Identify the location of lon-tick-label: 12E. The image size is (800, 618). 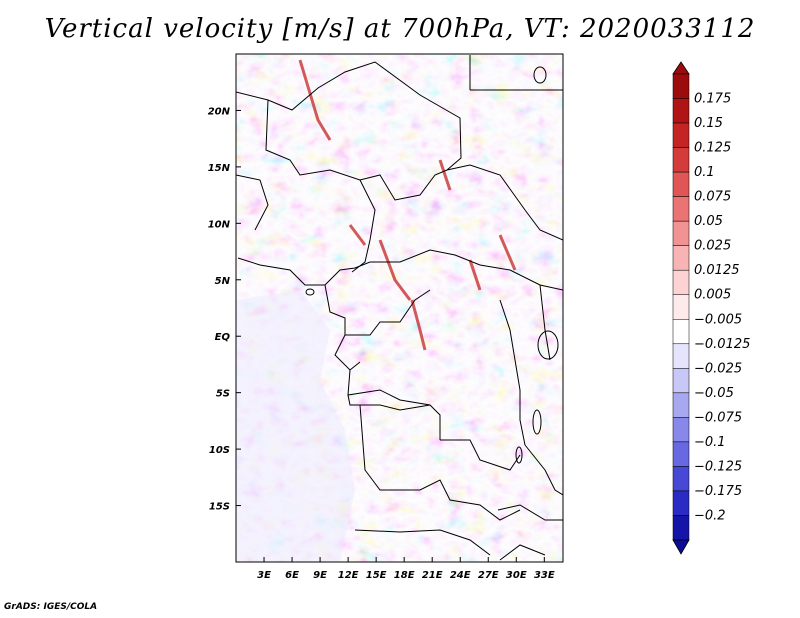
(348, 575).